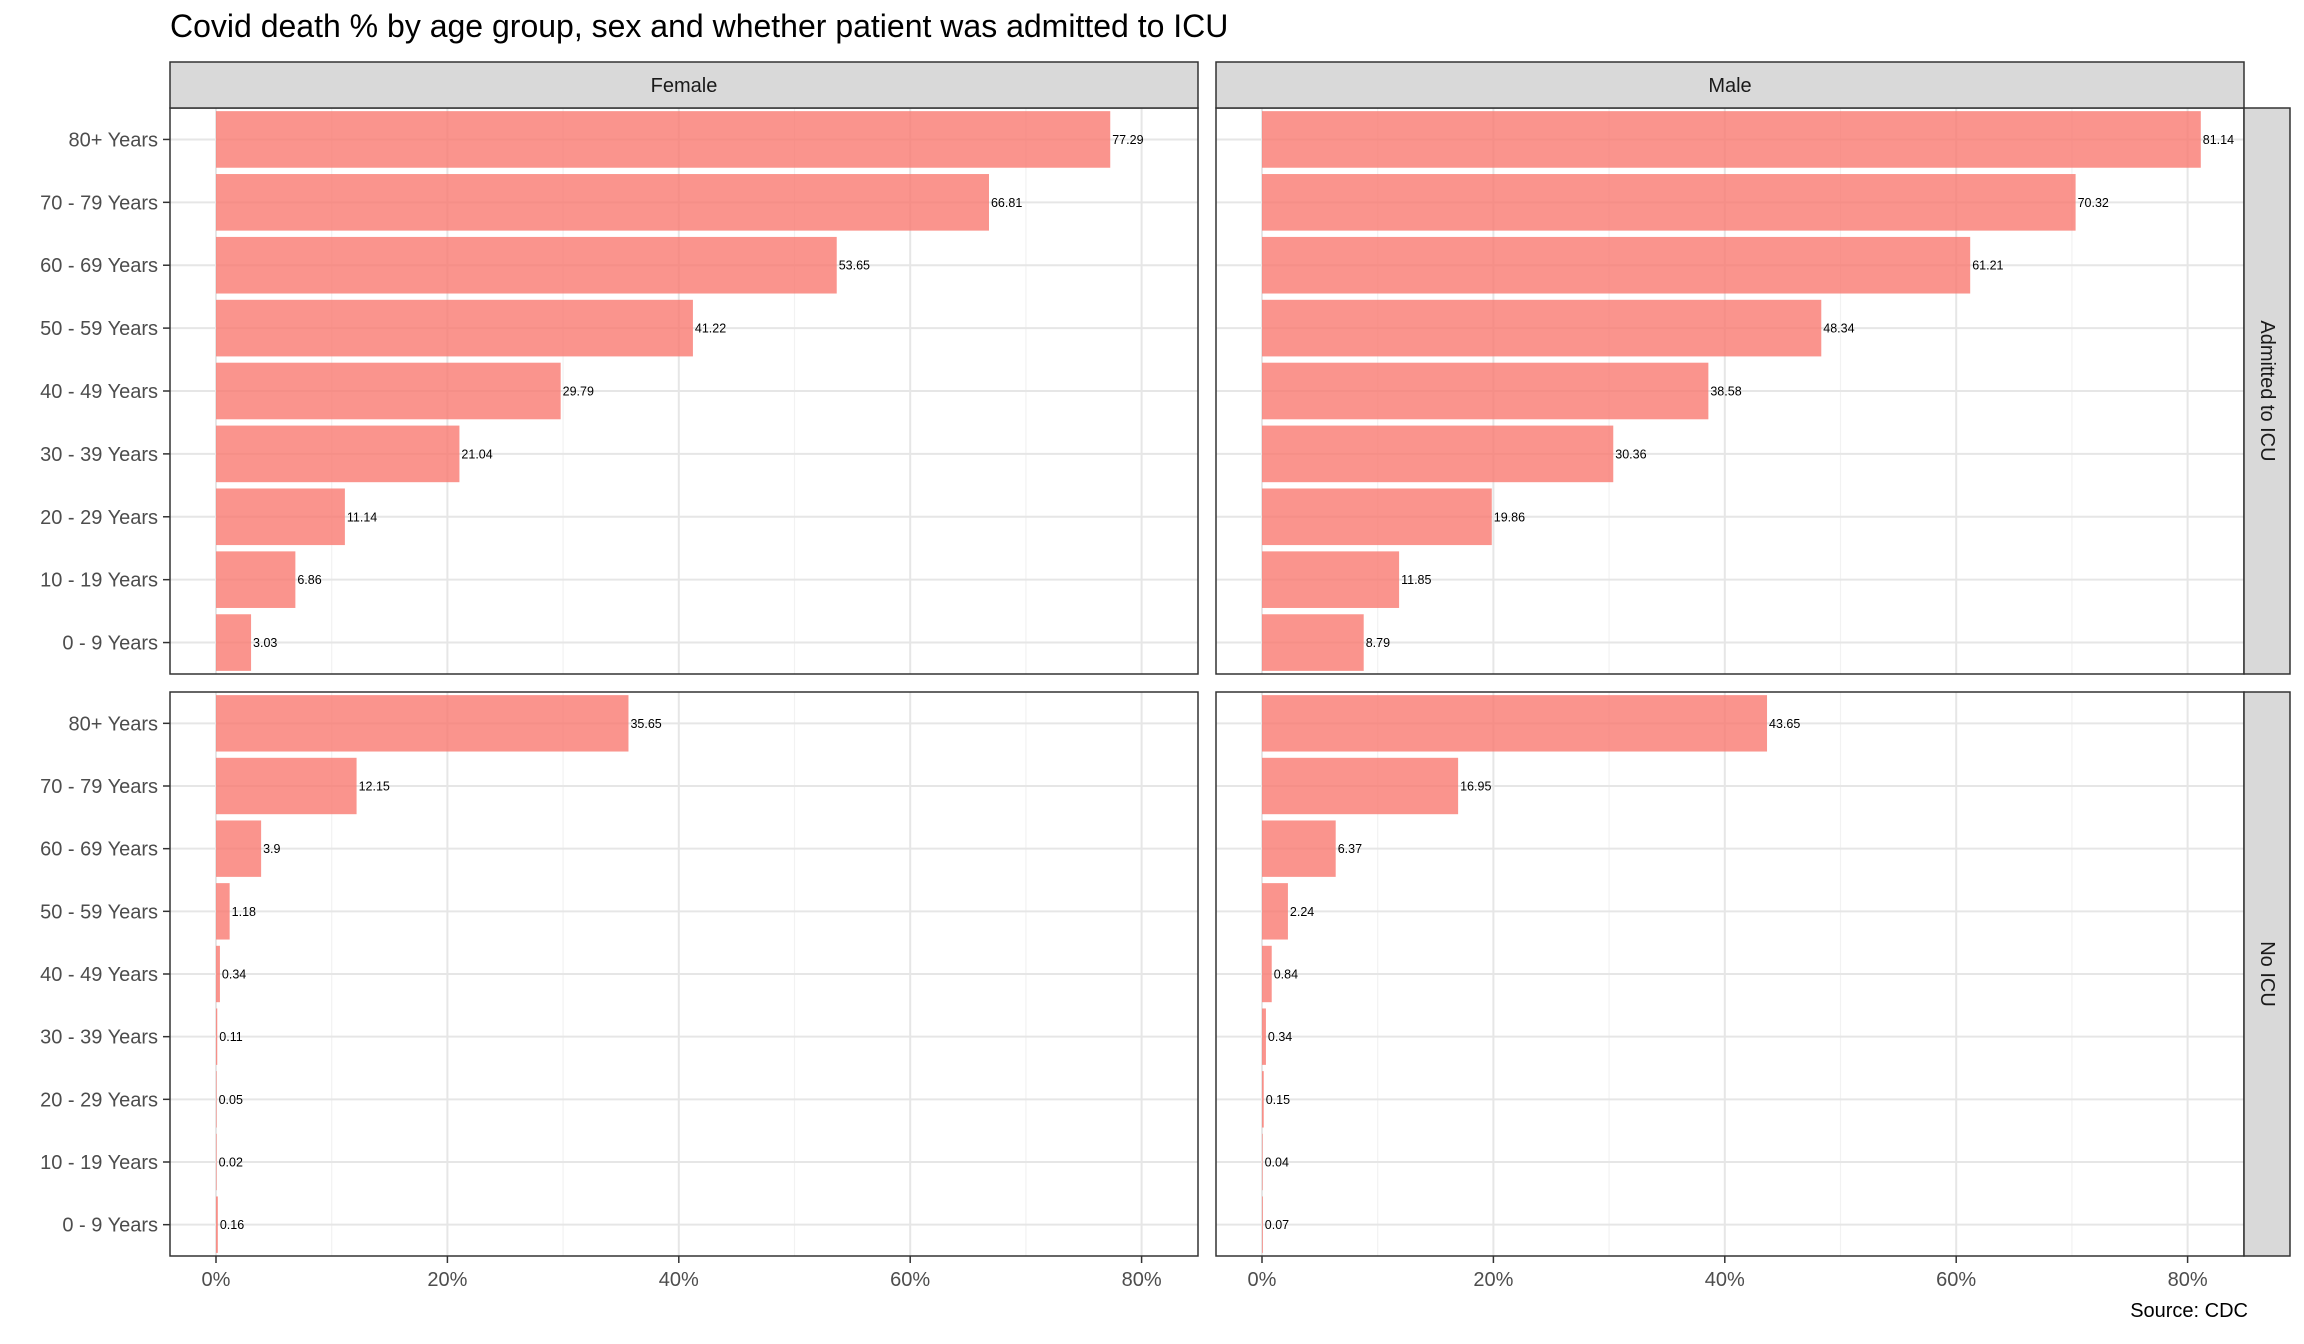 The height and width of the screenshot is (1344, 2304). Describe the element at coordinates (110, 644) in the screenshot. I see `y-tick-label: 0 - 9 Years` at that location.